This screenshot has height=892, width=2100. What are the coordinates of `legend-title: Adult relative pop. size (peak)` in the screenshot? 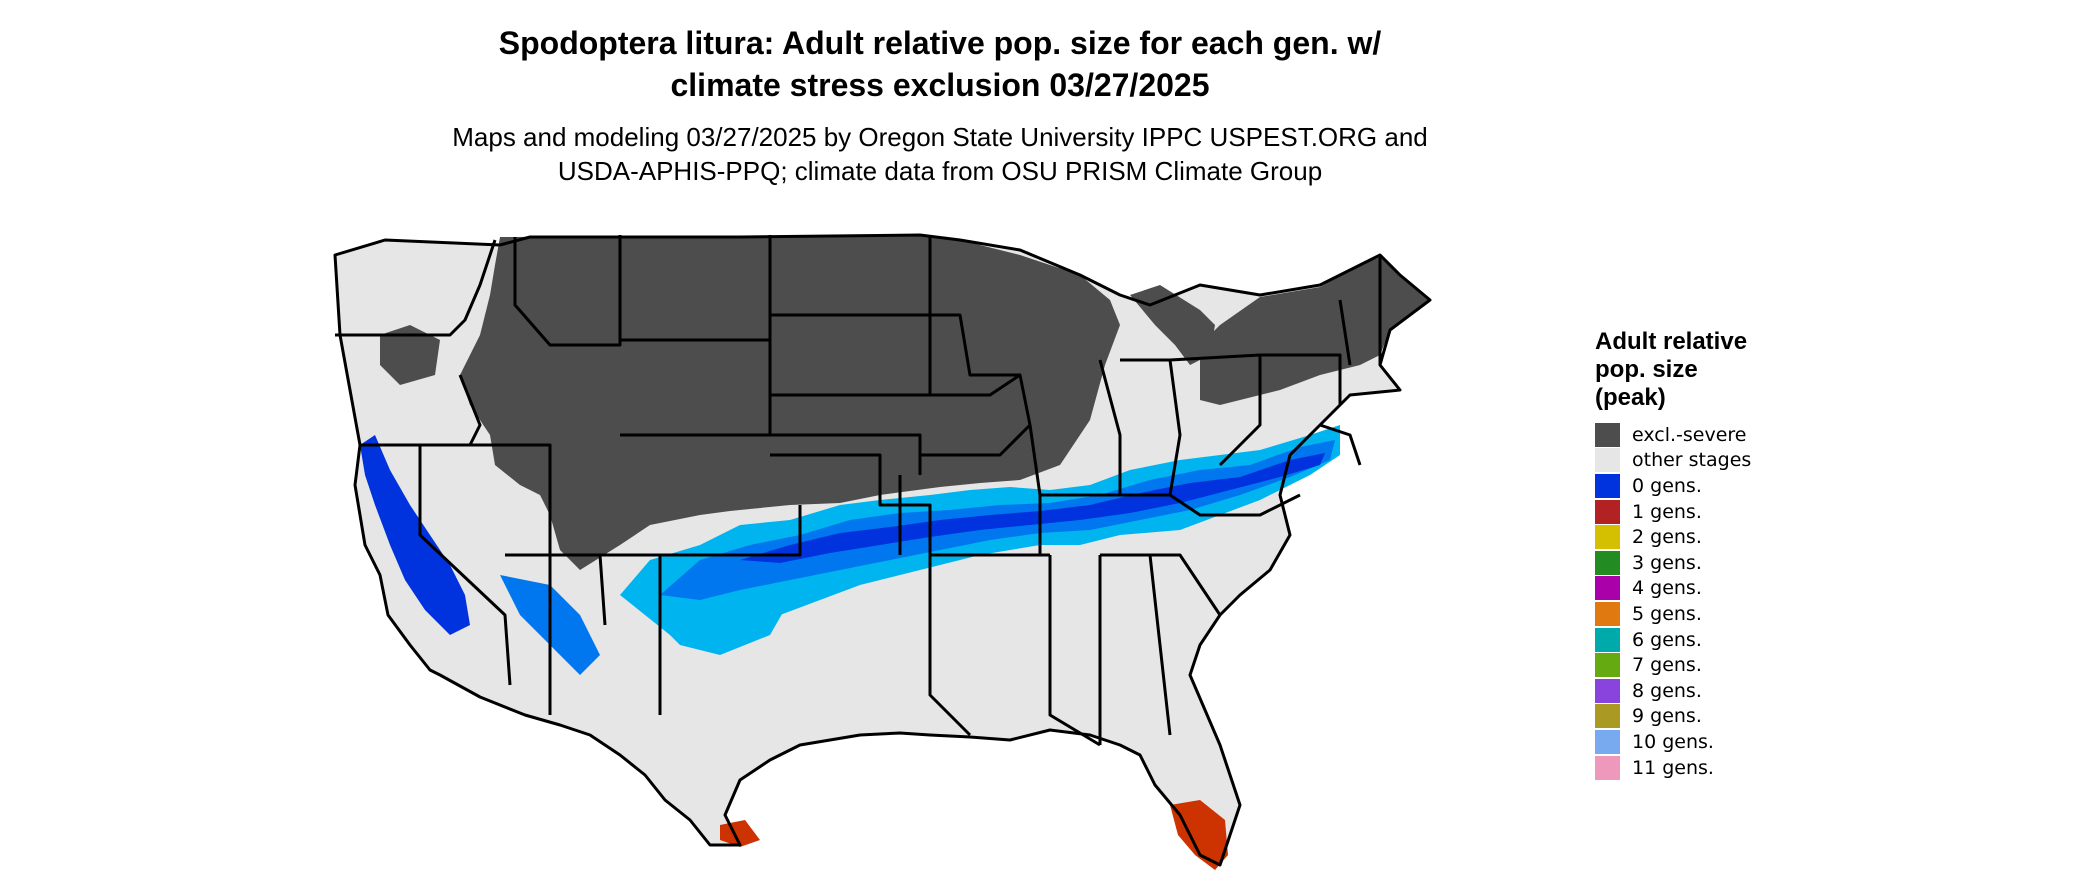 It's located at (1695, 370).